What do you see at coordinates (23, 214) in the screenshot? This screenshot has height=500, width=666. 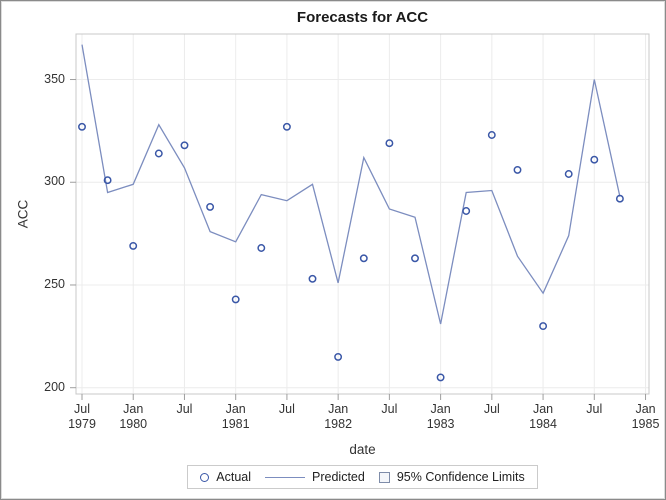 I see `y-axis-label: ACC` at bounding box center [23, 214].